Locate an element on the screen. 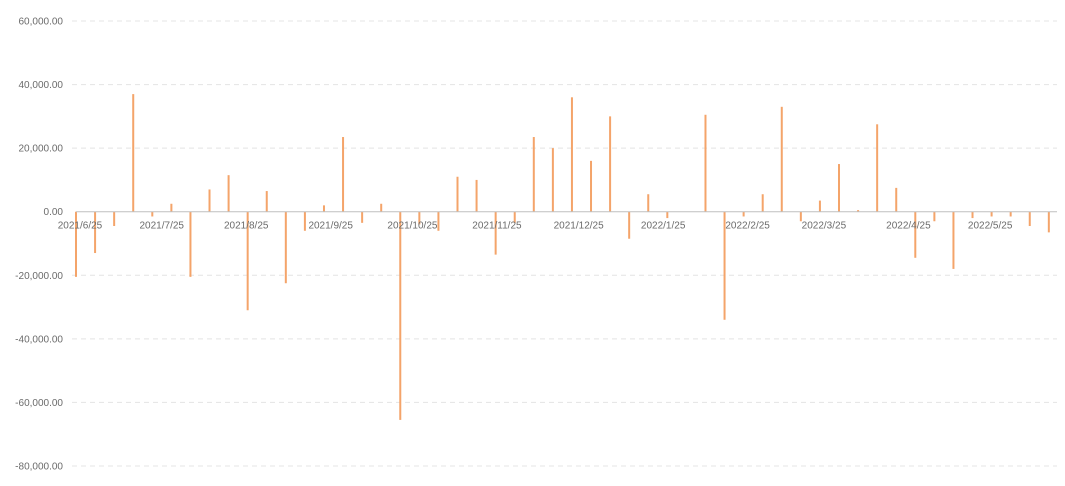  y-tick-label: -80,000.00 is located at coordinates (39, 467).